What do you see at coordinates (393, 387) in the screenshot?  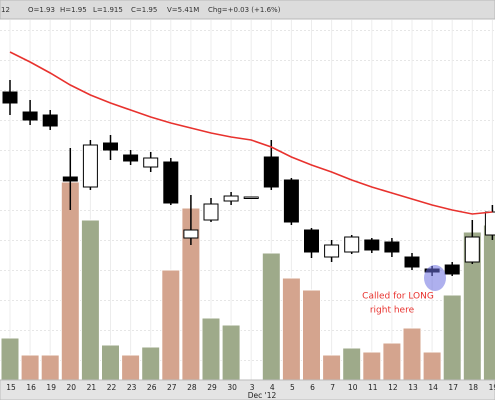 I see `x-tick-label: 12` at bounding box center [393, 387].